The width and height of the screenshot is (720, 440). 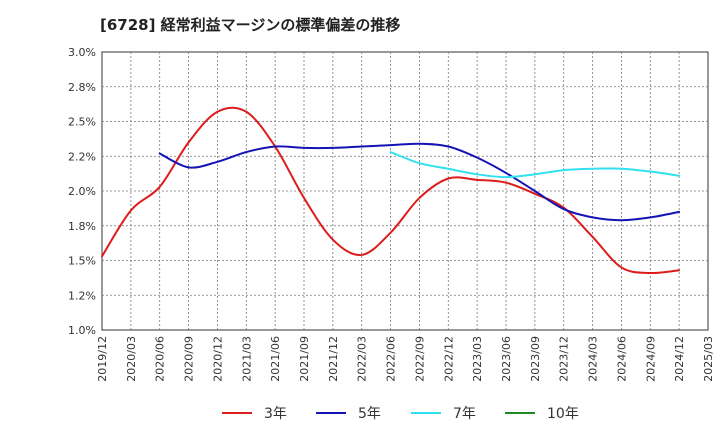 What do you see at coordinates (275, 414) in the screenshot?
I see `legend-label-0: 3年` at bounding box center [275, 414].